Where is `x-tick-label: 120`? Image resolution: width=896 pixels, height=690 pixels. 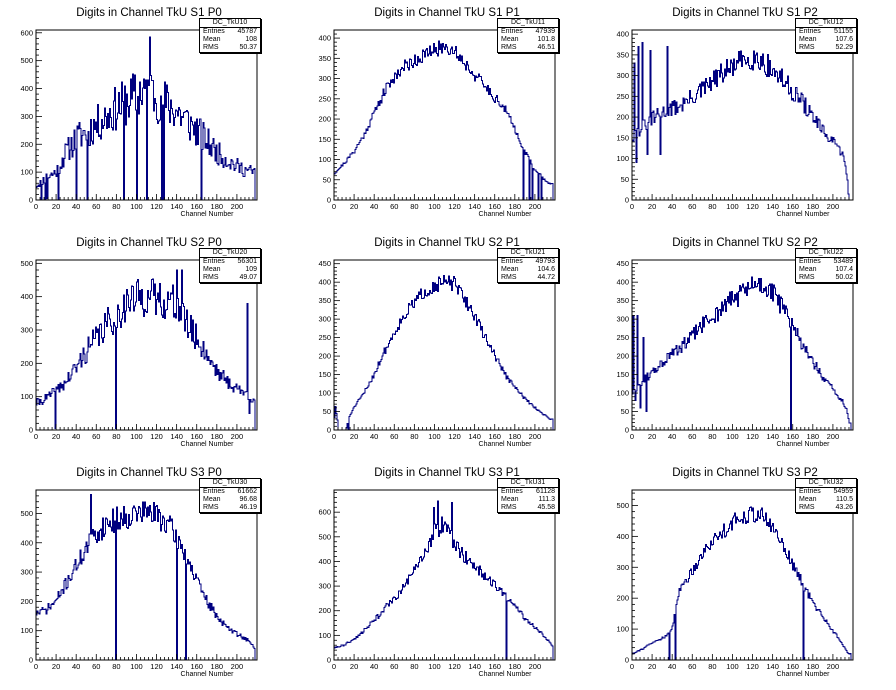
x-tick-label: 120 is located at coordinates (752, 666).